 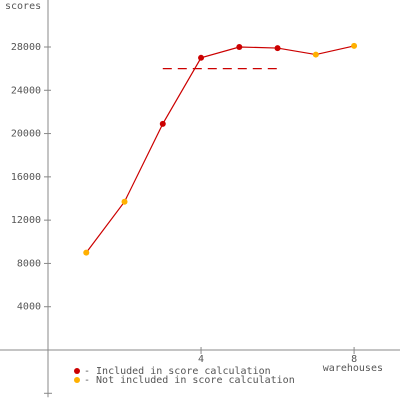 I want to click on x-tick-label: 4, so click(x=201, y=359).